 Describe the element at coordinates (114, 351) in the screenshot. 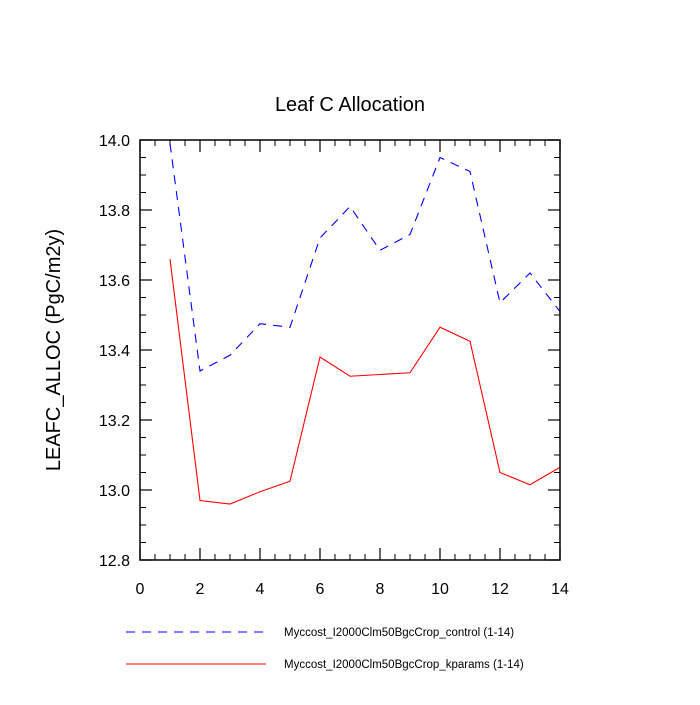

I see `y-tick-label: 13.4` at that location.